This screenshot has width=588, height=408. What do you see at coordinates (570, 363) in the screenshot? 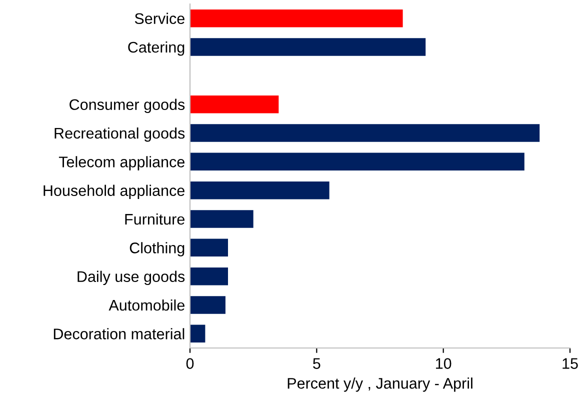
I see `x-tick-label: 15` at bounding box center [570, 363].